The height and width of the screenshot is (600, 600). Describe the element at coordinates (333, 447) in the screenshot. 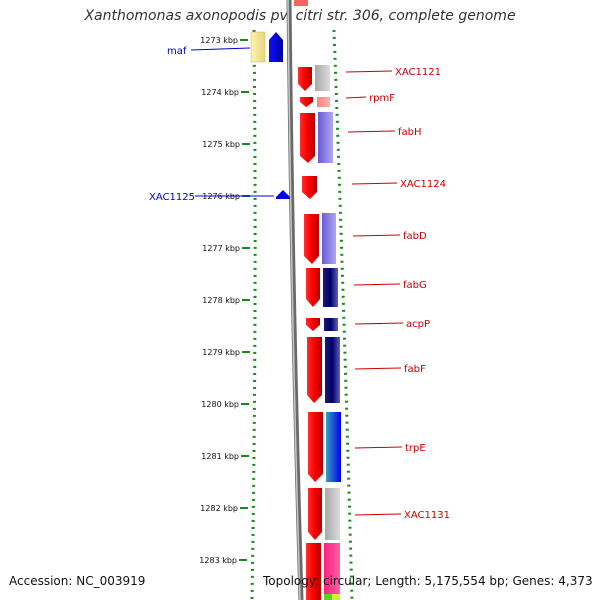

I see `gene-trpe-cog` at that location.